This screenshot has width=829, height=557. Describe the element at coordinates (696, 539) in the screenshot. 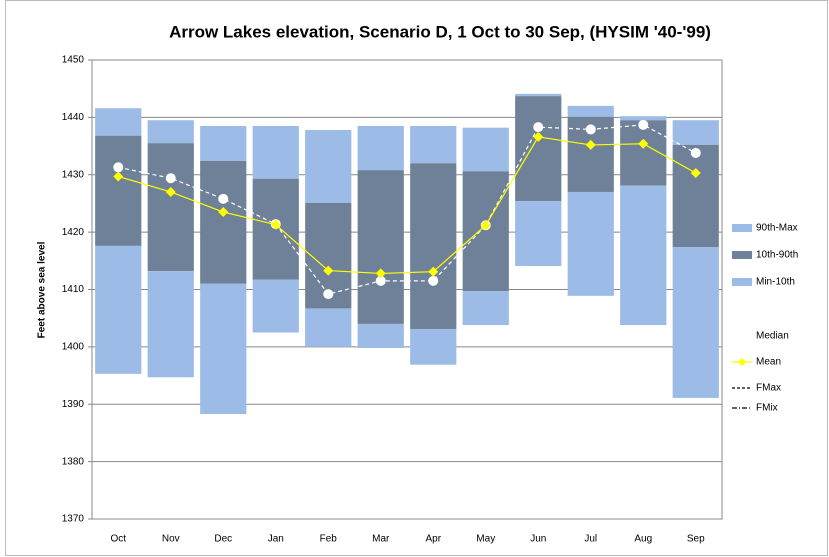

I see `x-tick-label: Sep` at that location.